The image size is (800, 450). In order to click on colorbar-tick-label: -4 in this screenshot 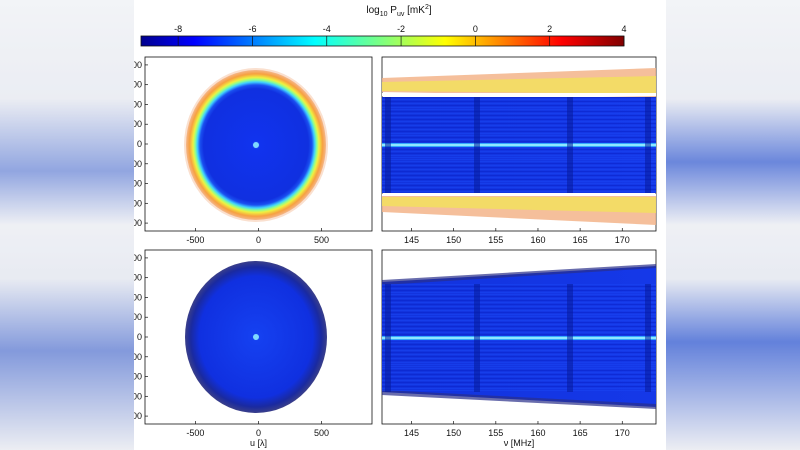, I will do `click(327, 29)`.